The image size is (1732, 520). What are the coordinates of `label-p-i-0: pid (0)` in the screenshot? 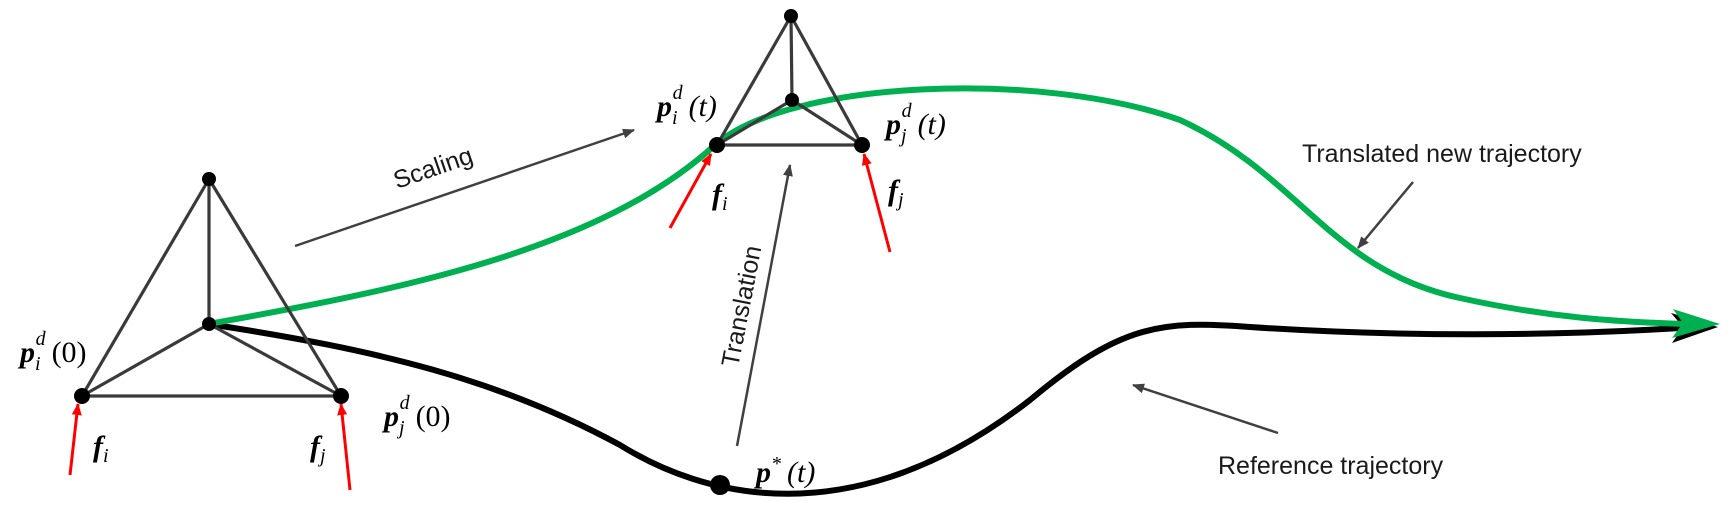 It's located at (52, 351).